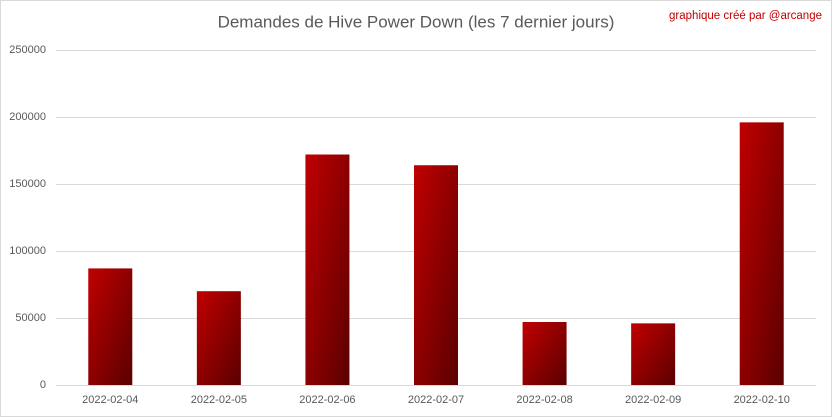 The image size is (832, 417). Describe the element at coordinates (27, 184) in the screenshot. I see `y-tick-label: 150000` at that location.